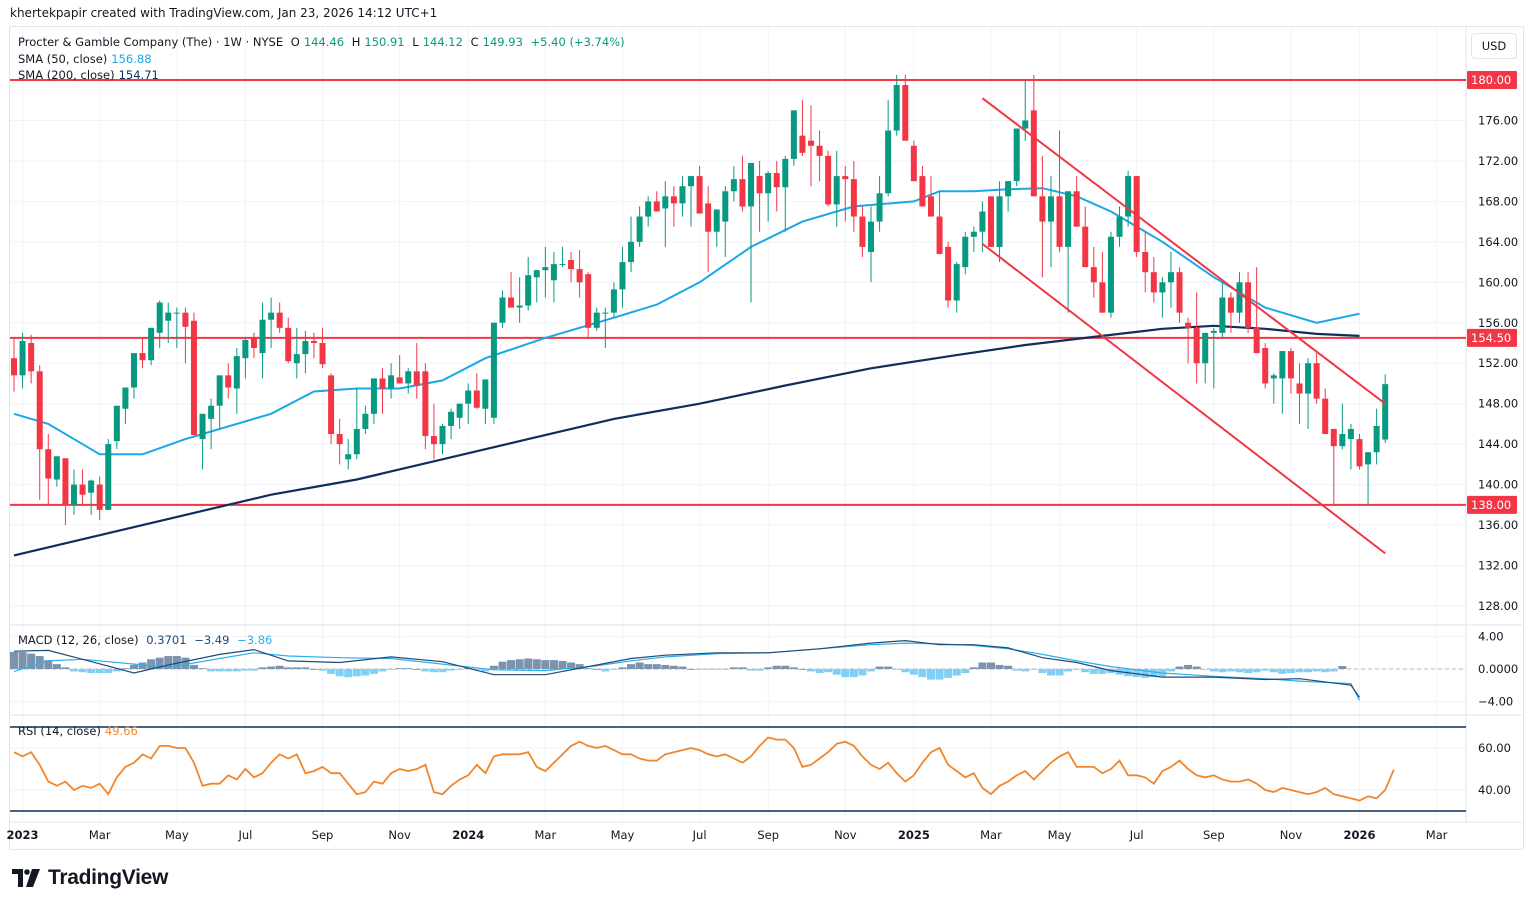 This screenshot has width=1531, height=909. I want to click on time-tick-label: Nov, so click(1291, 835).